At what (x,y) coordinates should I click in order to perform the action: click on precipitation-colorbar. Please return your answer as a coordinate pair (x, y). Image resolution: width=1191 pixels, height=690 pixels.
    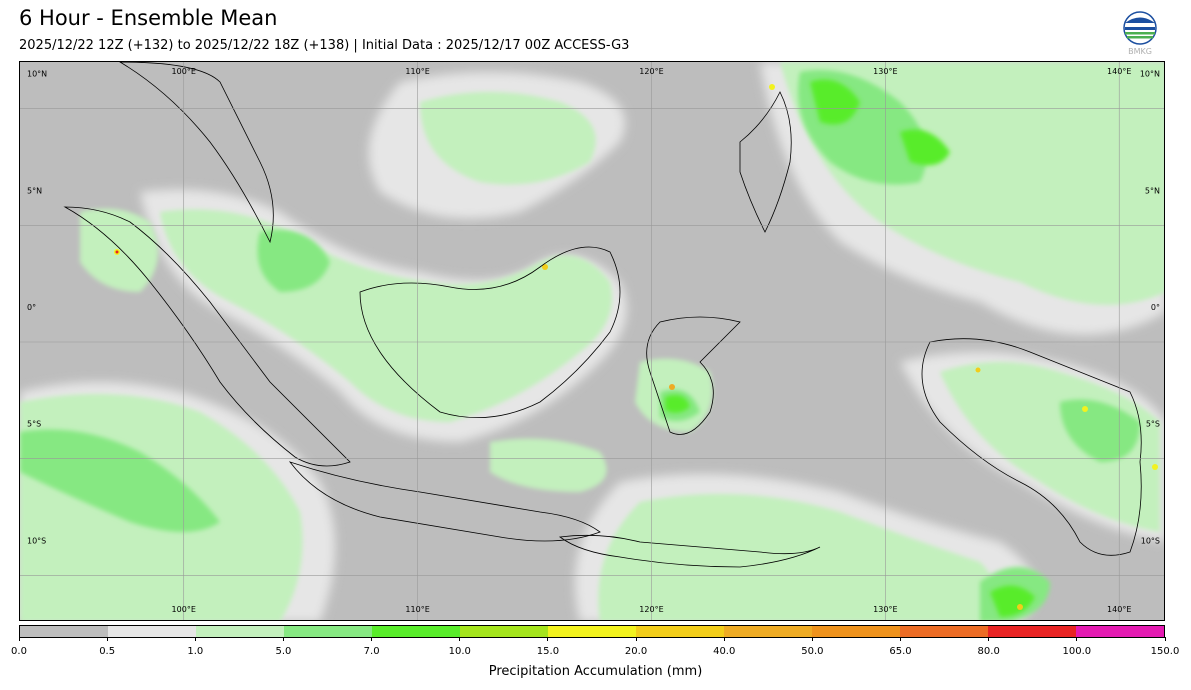
    Looking at the image, I should click on (592, 631).